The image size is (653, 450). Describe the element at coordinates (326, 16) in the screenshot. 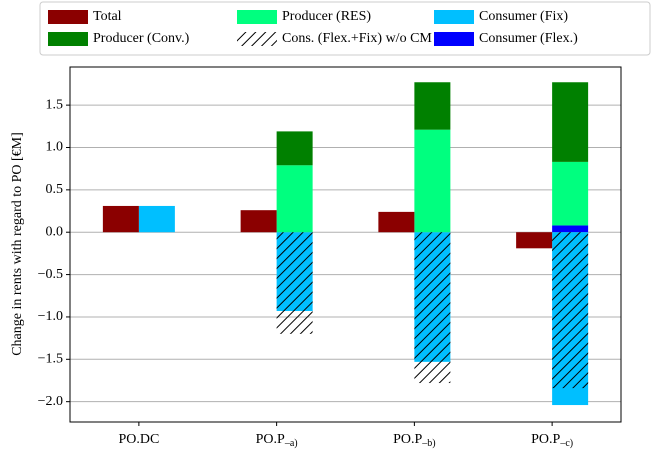

I see `legend-label: Producer (RES)` at that location.